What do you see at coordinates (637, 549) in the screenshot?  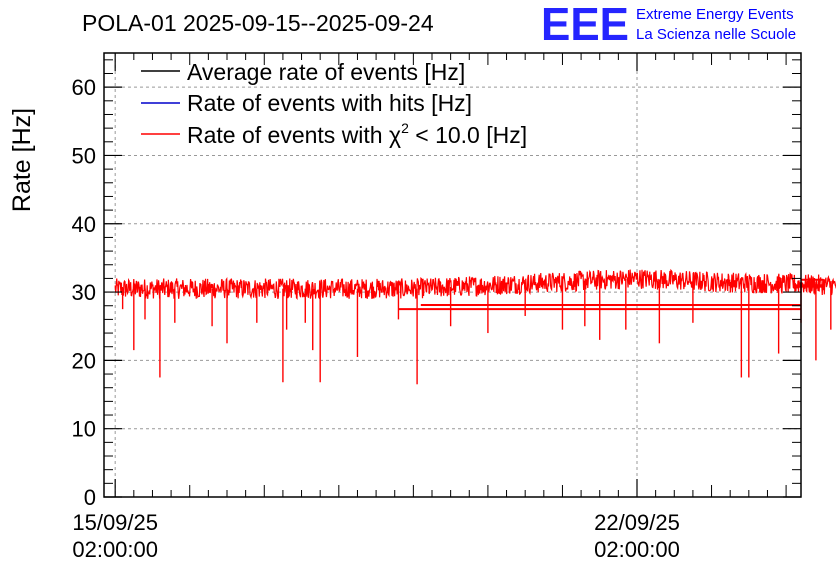 I see `x-tick-label-time-1: 02:00:00` at bounding box center [637, 549].